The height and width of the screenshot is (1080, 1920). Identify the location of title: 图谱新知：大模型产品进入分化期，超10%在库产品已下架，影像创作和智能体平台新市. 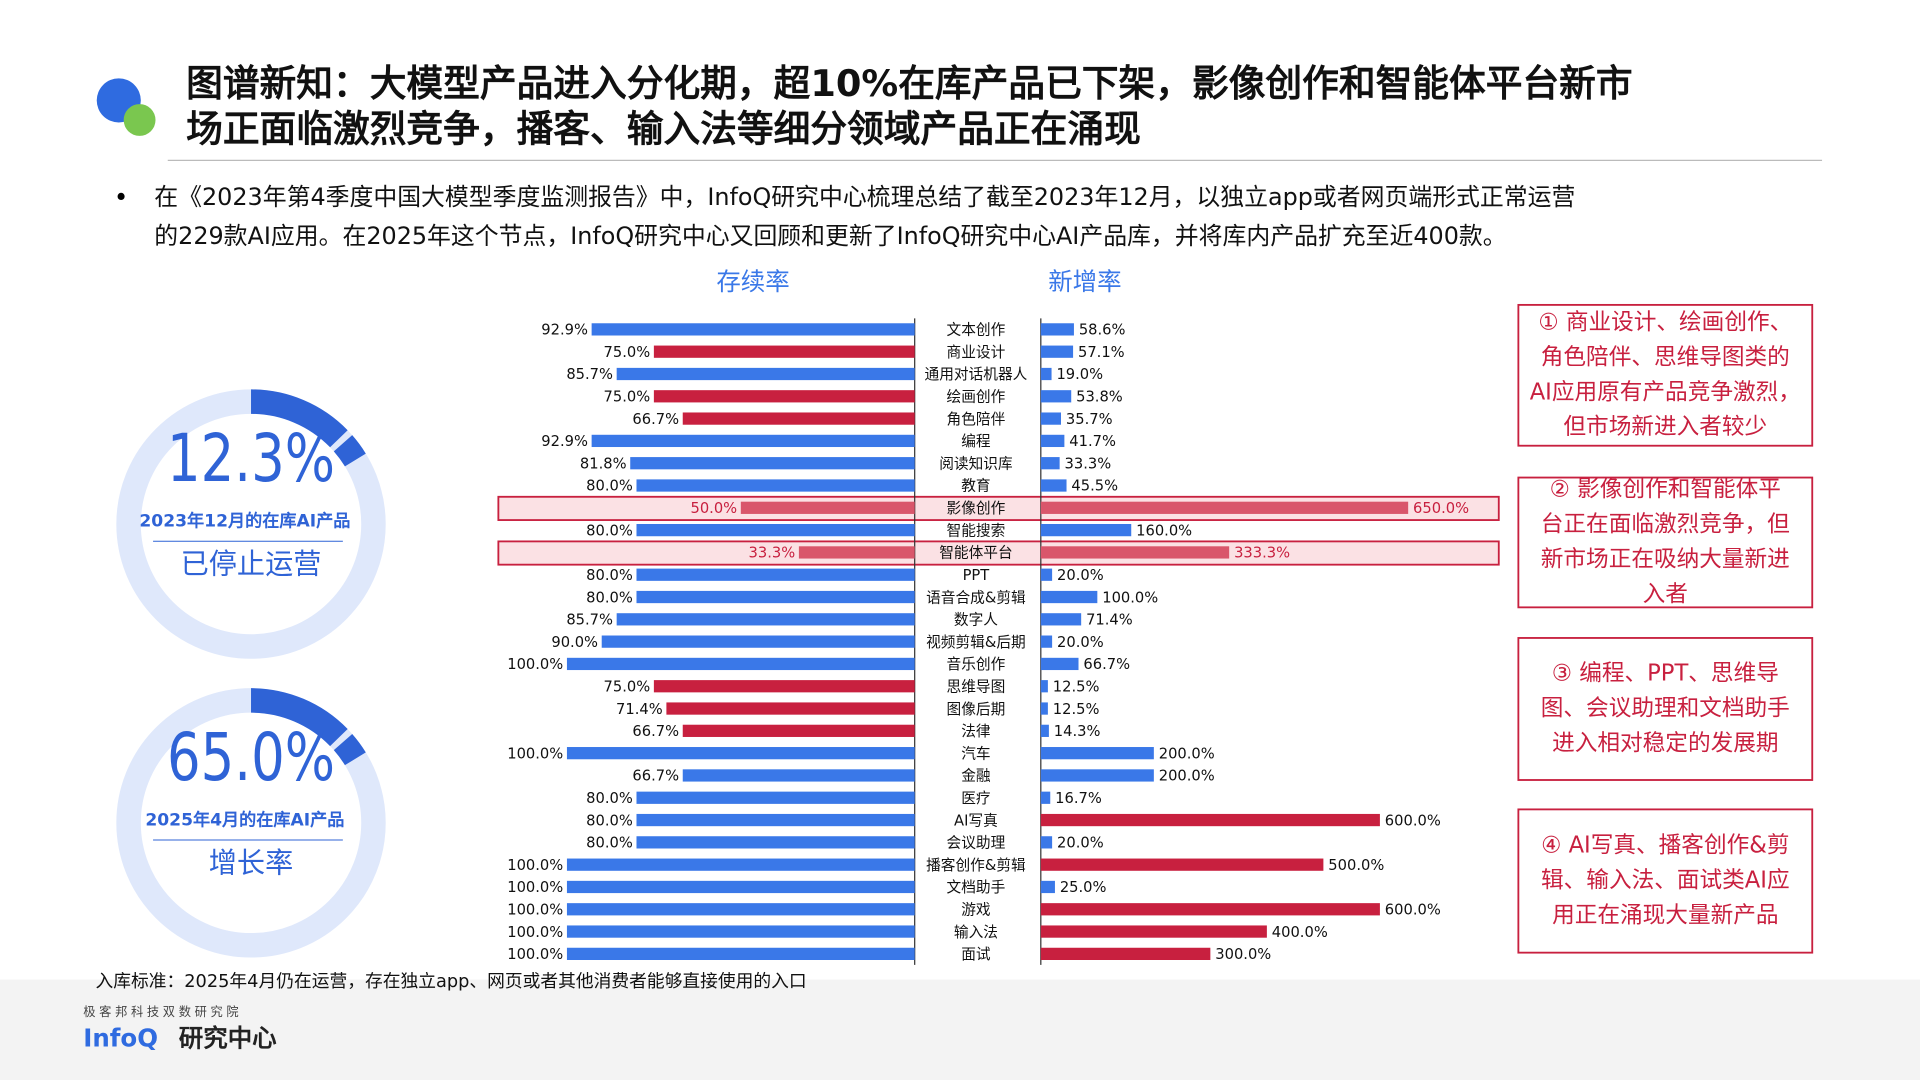
(909, 83).